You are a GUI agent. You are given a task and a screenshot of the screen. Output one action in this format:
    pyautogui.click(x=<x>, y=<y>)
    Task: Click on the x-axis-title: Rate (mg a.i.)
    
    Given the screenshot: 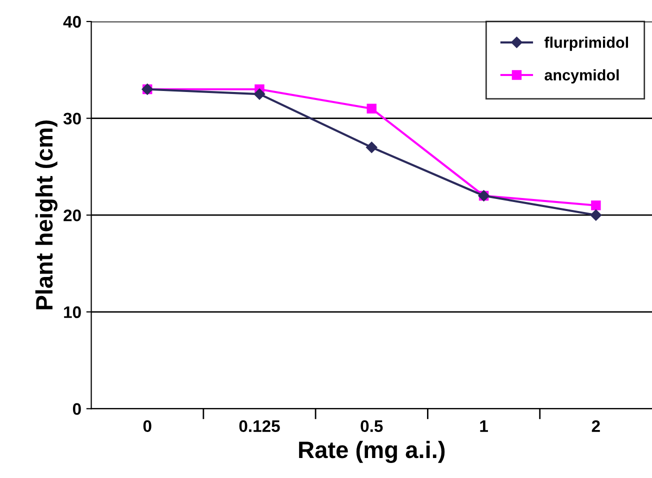 What is the action you would take?
    pyautogui.click(x=372, y=452)
    